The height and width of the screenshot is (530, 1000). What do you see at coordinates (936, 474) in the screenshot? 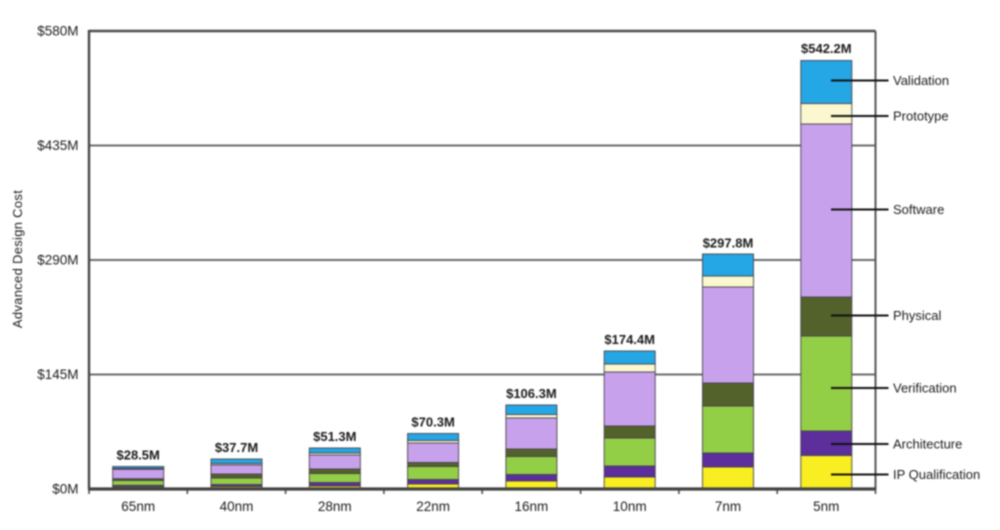
I see `svg-text: IP Qualification` at bounding box center [936, 474].